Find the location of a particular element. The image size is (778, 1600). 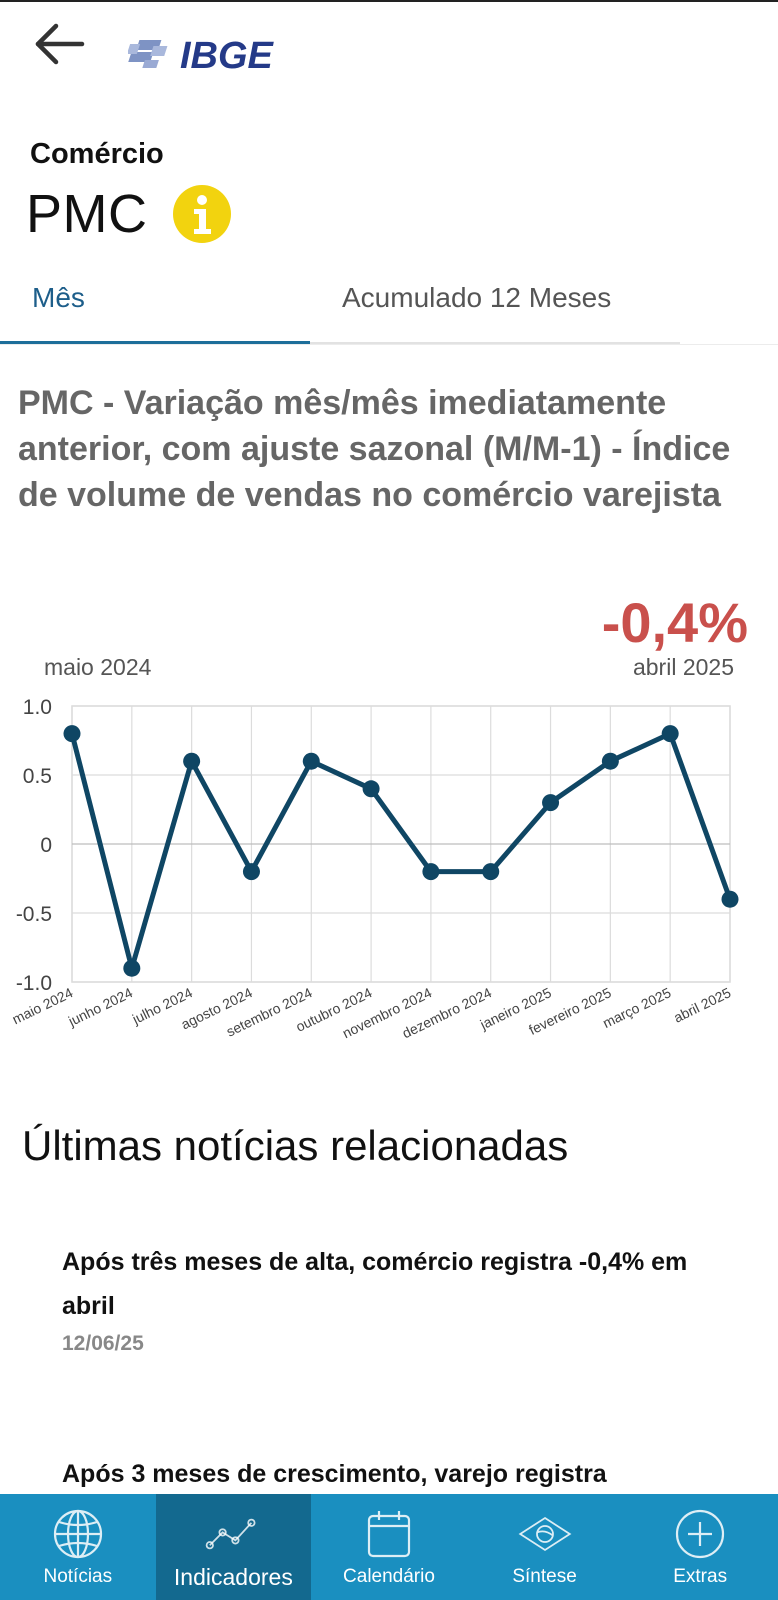

arrow-left-icon is located at coordinates (60, 44).